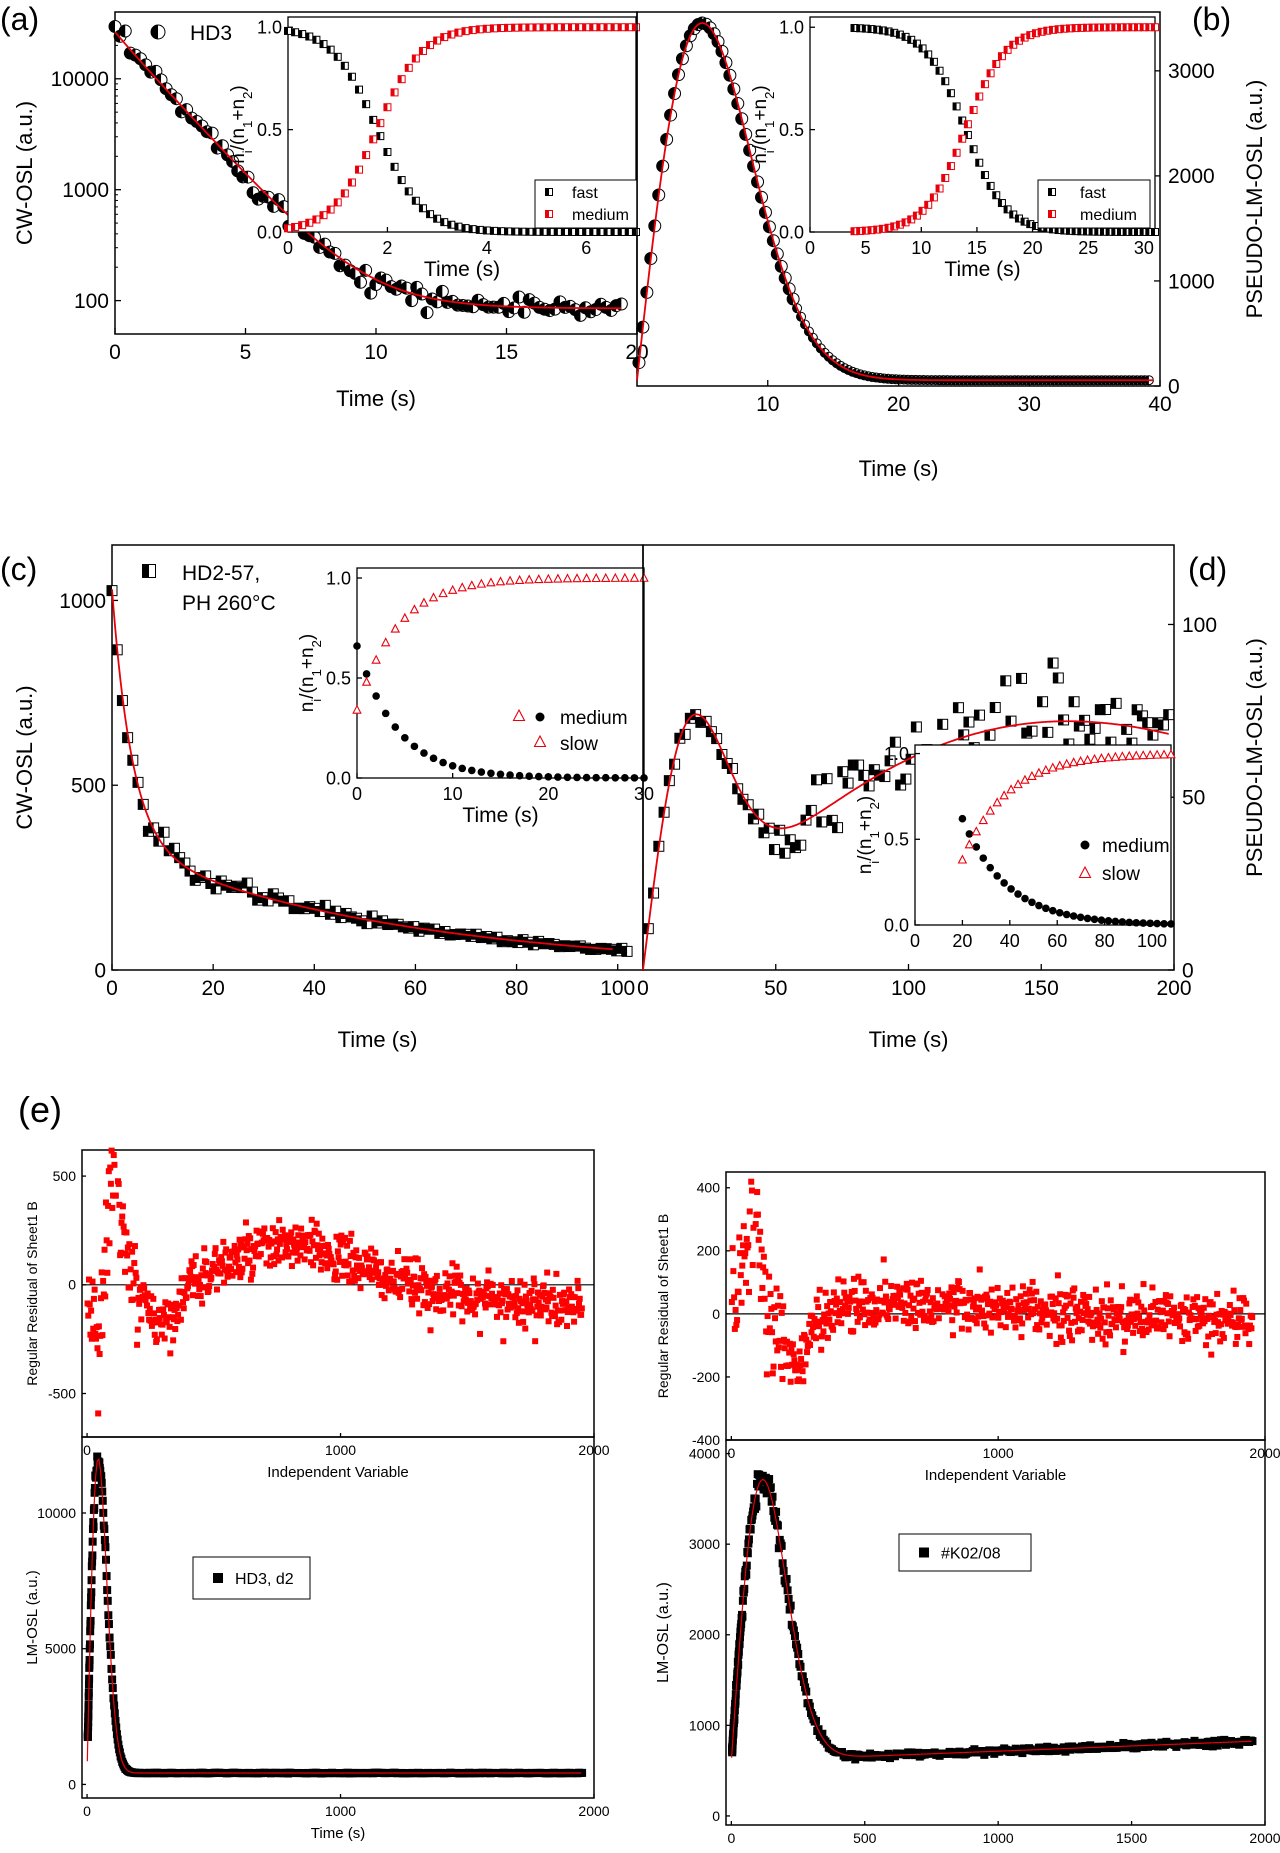 The height and width of the screenshot is (1853, 1280). I want to click on panel-e-left-lm-xtick-label: 0, so click(87, 1811).